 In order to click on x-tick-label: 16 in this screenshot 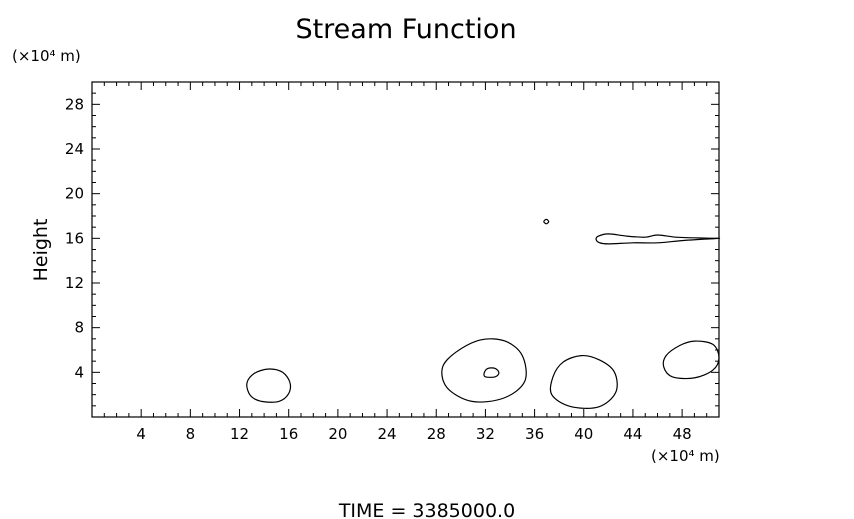, I will do `click(288, 434)`.